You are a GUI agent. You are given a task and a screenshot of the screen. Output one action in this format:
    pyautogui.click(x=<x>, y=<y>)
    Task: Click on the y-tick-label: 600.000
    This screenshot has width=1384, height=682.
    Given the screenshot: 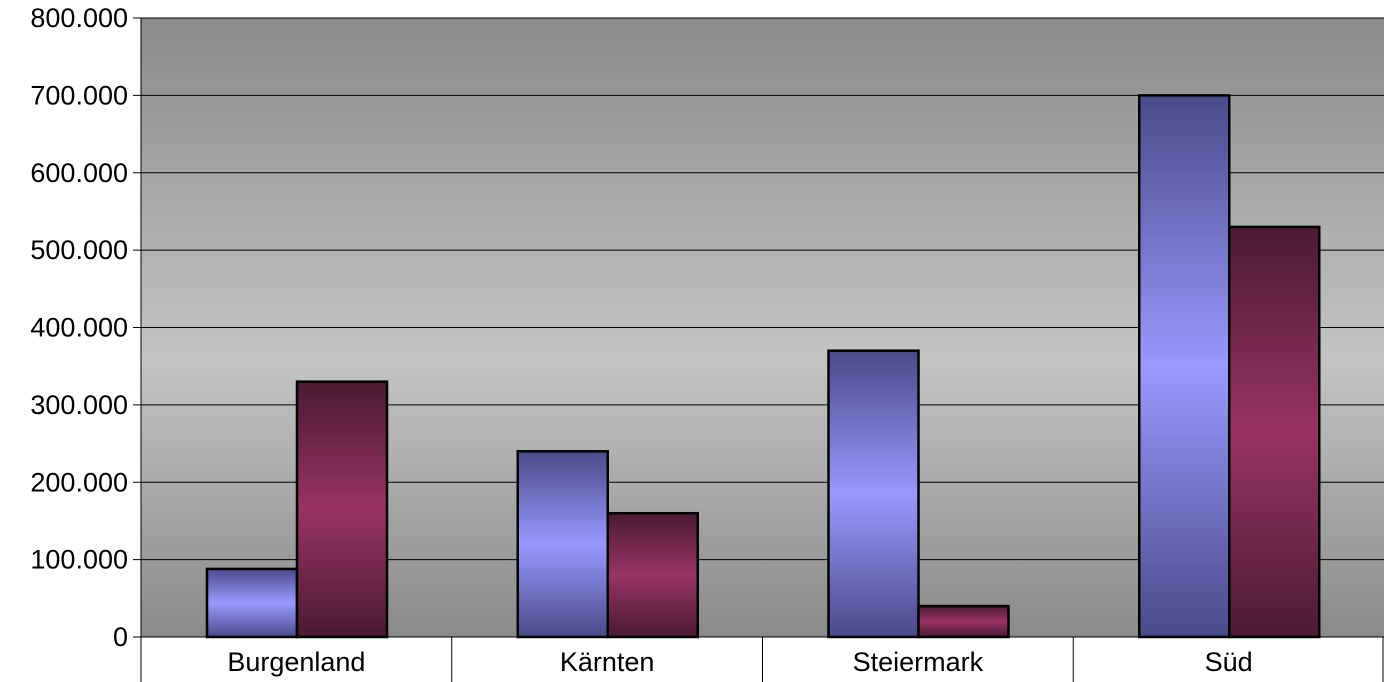 What is the action you would take?
    pyautogui.click(x=79, y=173)
    